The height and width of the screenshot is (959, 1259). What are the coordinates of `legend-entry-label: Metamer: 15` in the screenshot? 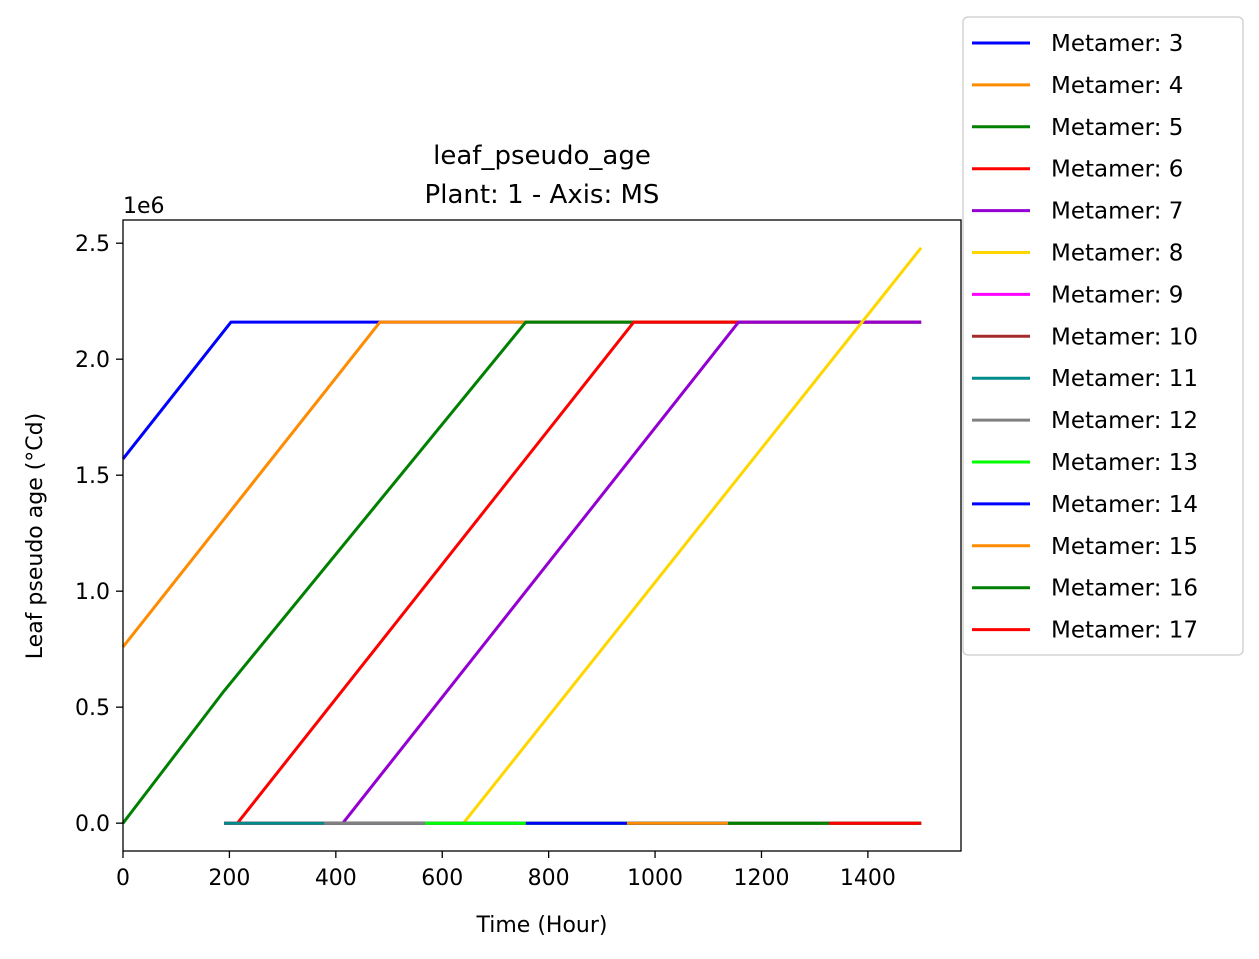 It's located at (1124, 547).